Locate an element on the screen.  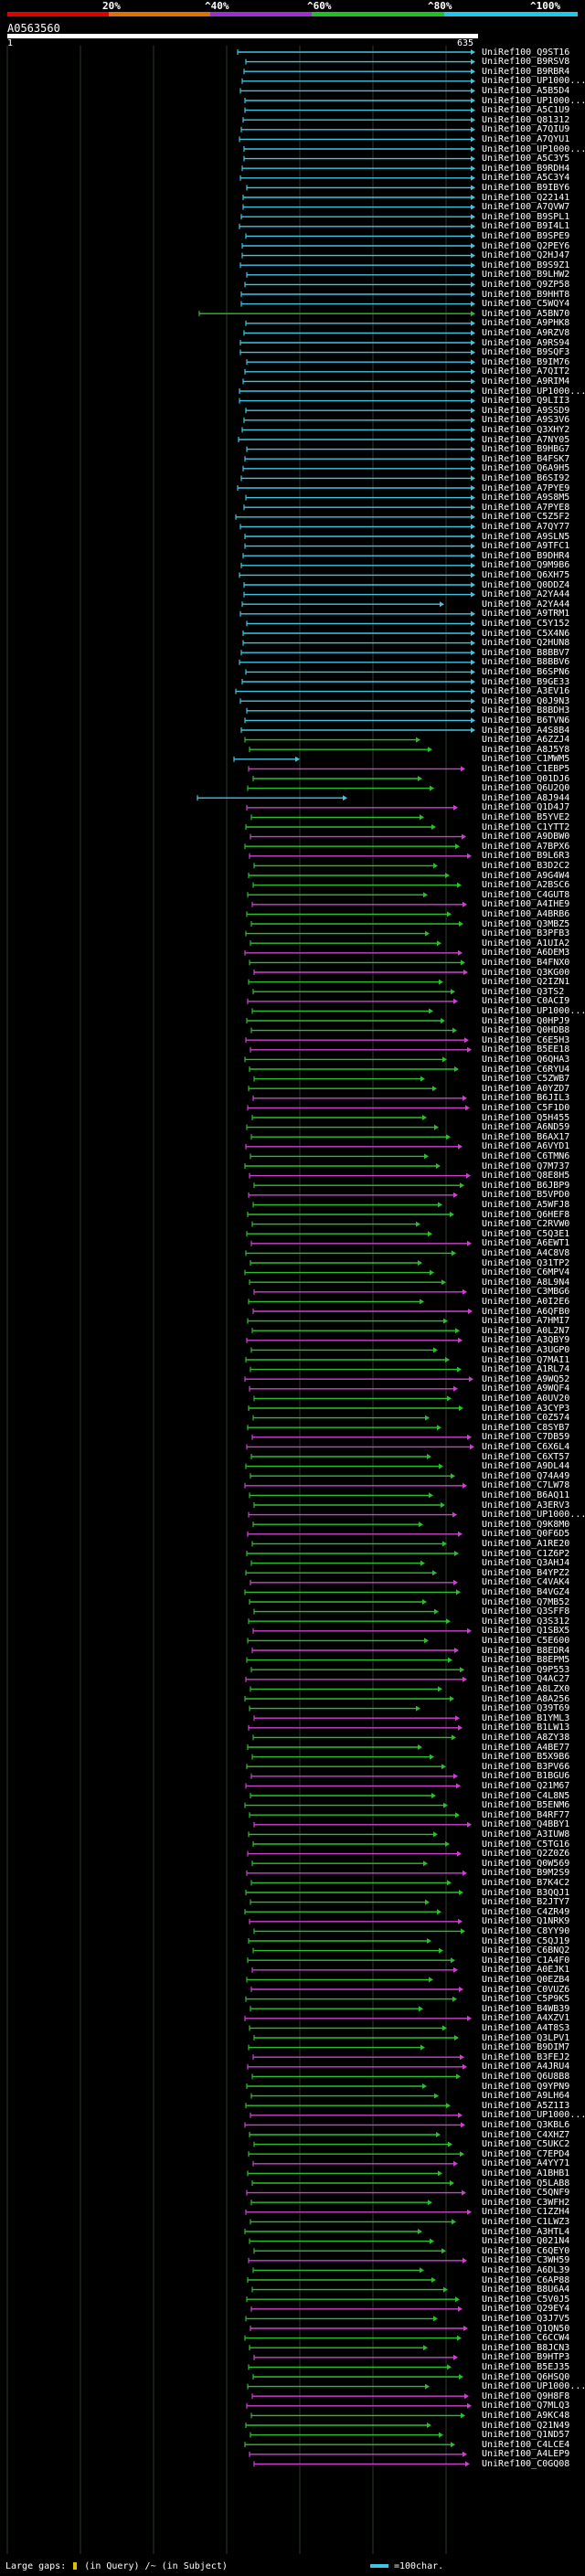
hit-label: UniRef100_A3HTL4 is located at coordinates (526, 2231).